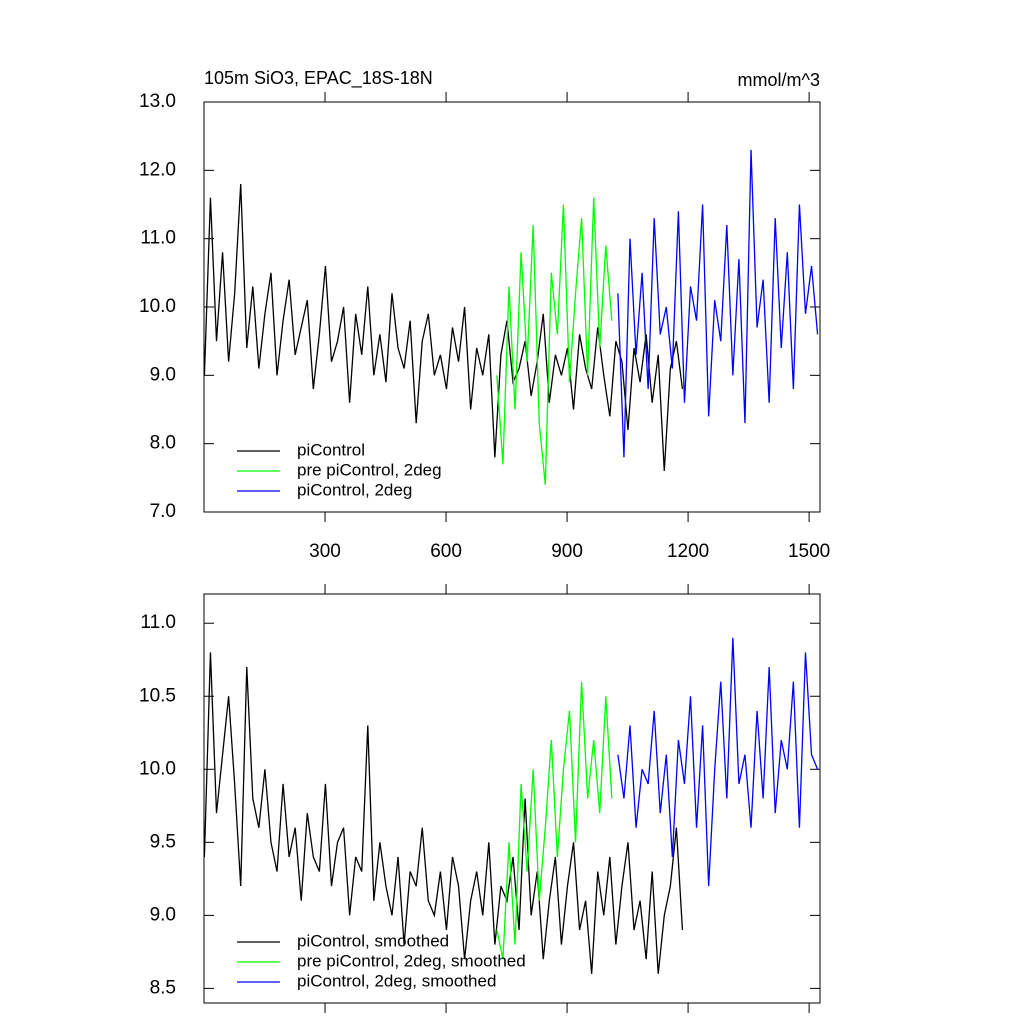 This screenshot has width=1024, height=1024. Describe the element at coordinates (396, 980) in the screenshot. I see `legend-label: piControl, 2deg, smoothed` at that location.